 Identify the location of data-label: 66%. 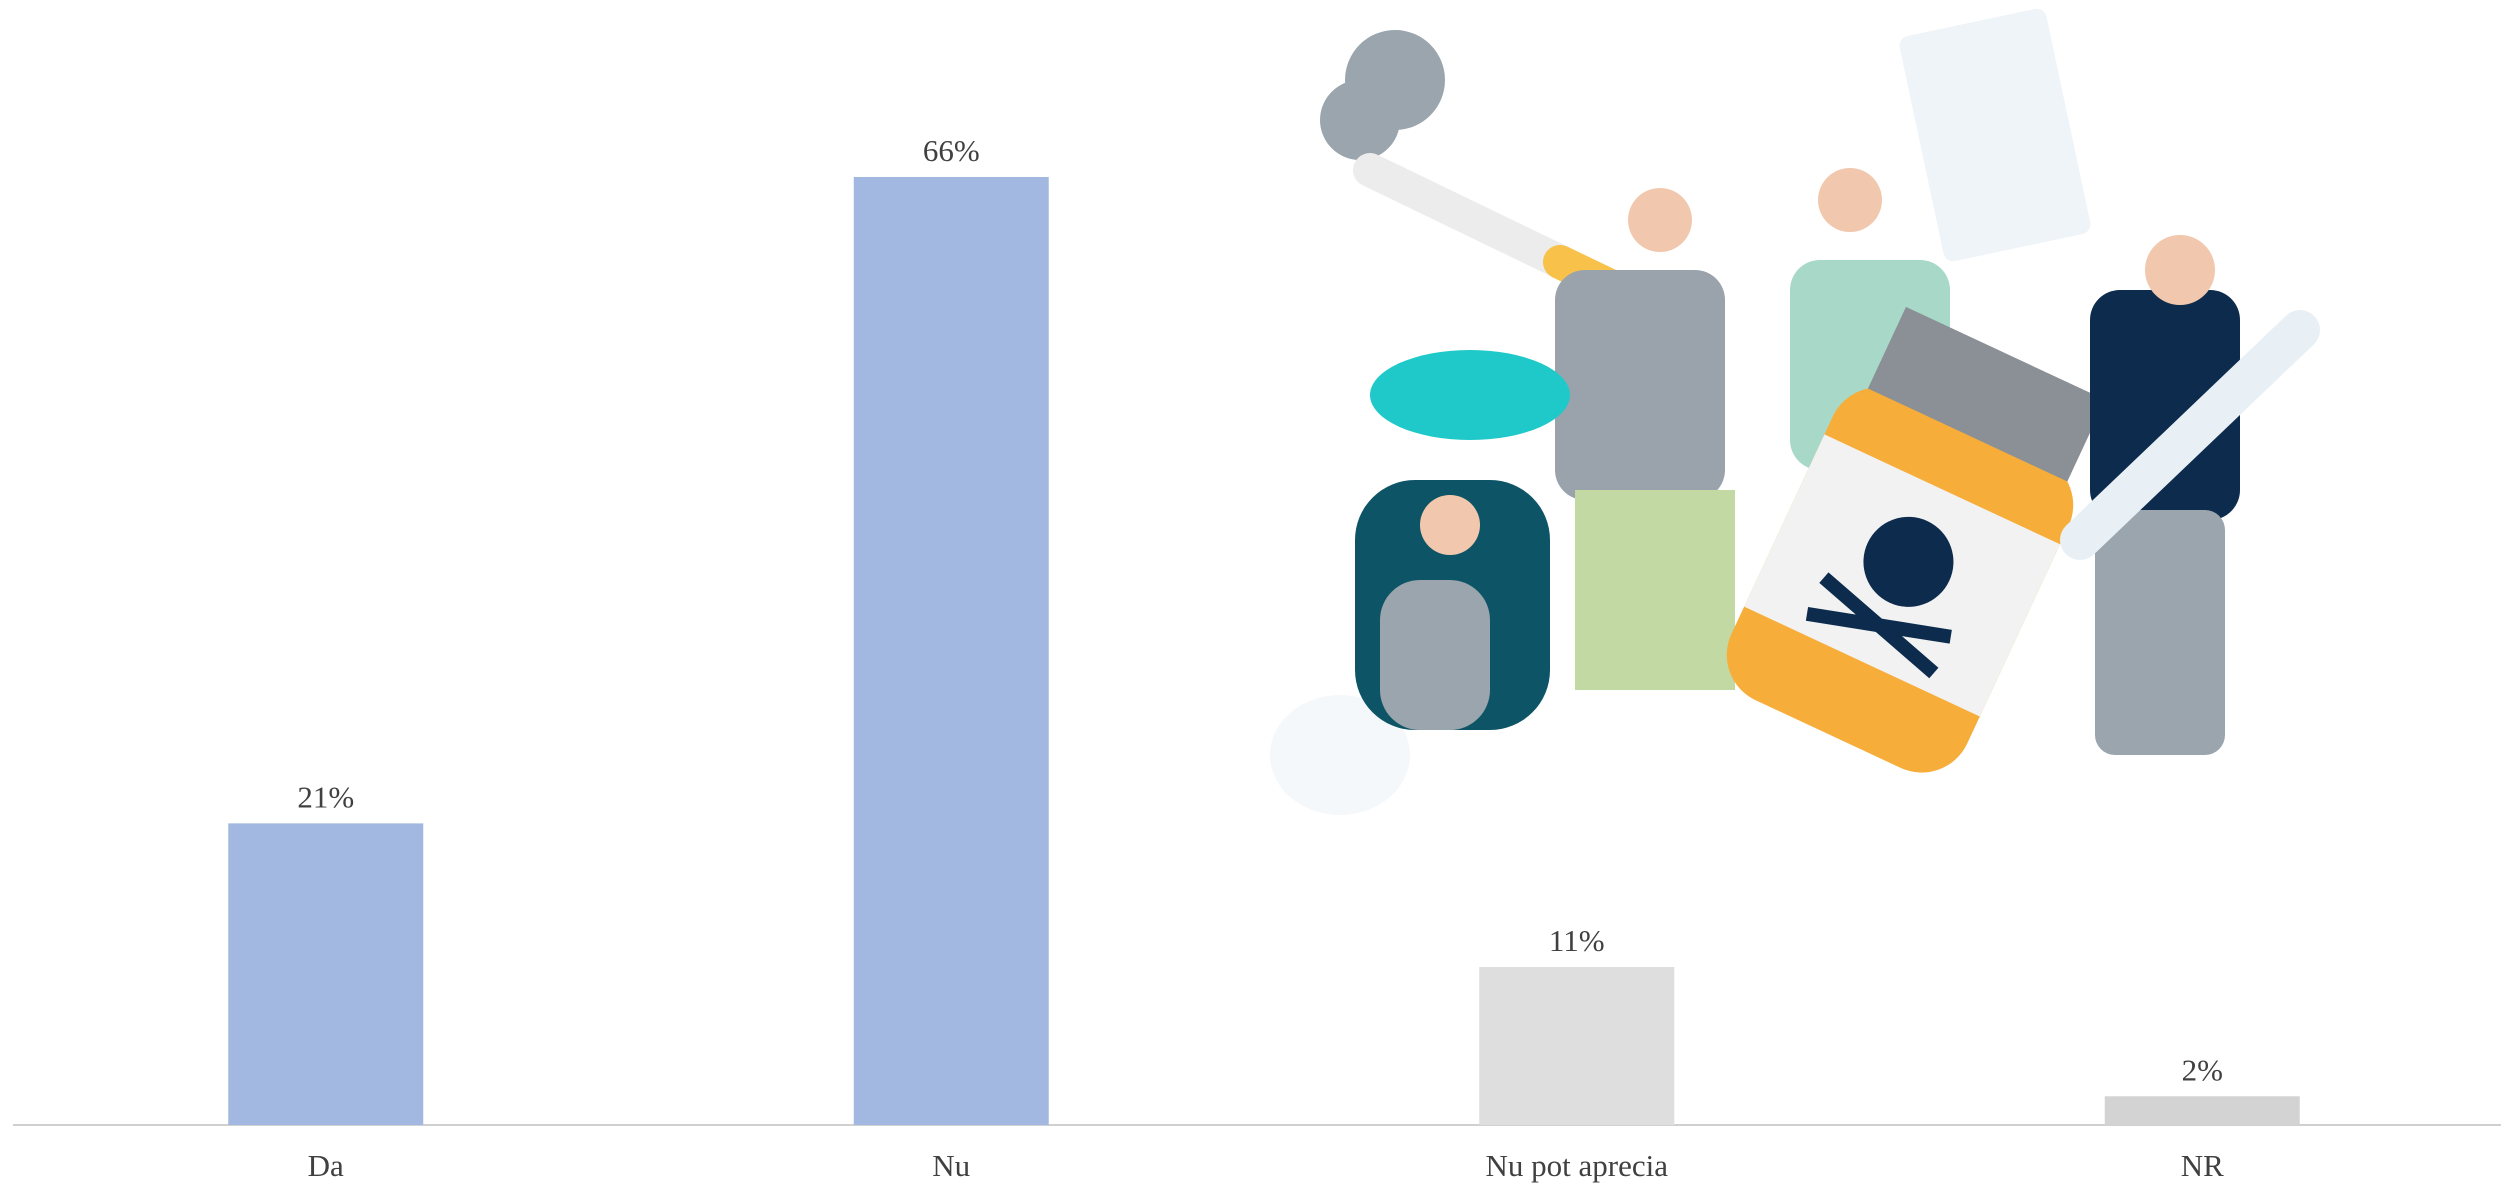
(951, 150).